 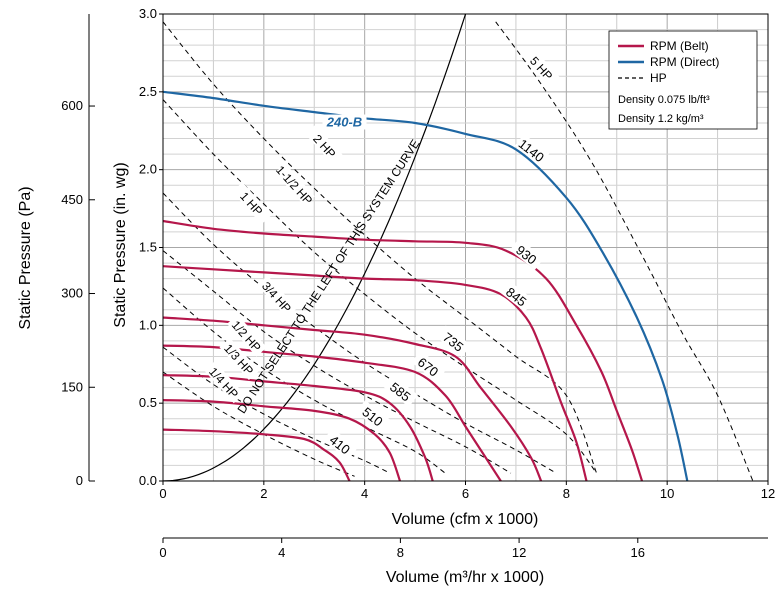 I want to click on y-tick-label: 3.0, so click(x=148, y=13).